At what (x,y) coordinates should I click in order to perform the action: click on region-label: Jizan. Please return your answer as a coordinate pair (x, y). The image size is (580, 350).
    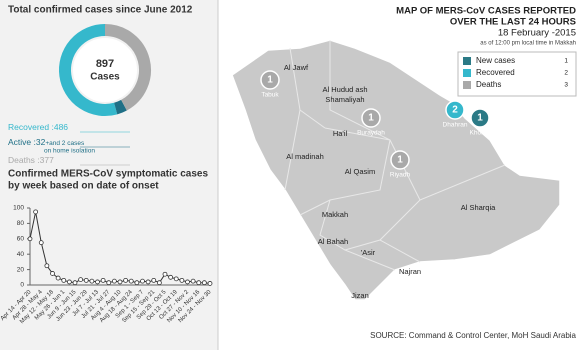
    Looking at the image, I should click on (360, 295).